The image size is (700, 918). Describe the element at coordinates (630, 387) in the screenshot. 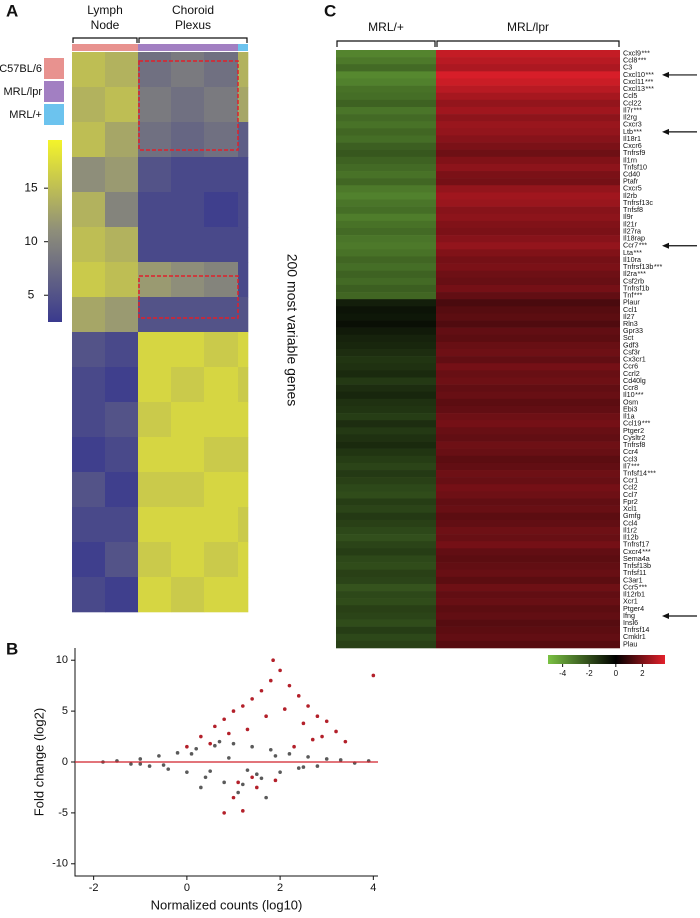

I see `gene-label: Ccr8` at that location.